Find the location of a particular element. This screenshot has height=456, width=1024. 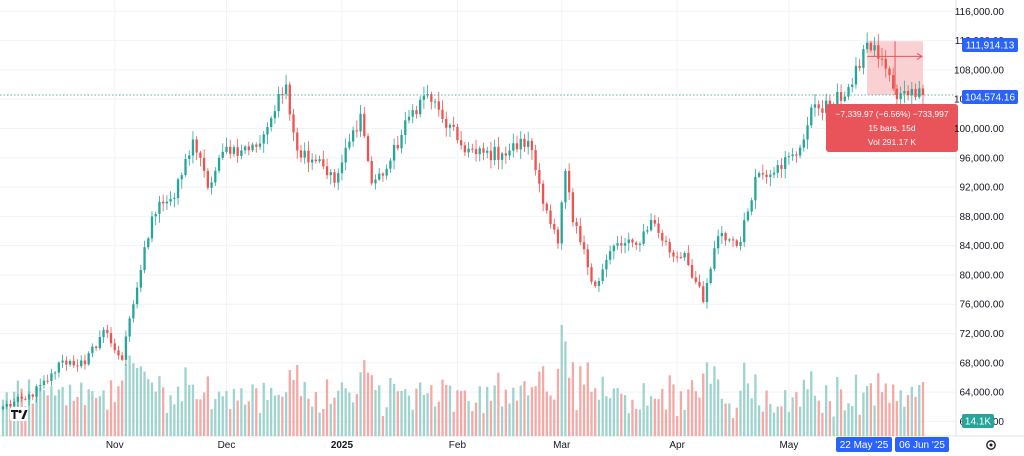

price-tick-label: 116,000.00 is located at coordinates (980, 12).